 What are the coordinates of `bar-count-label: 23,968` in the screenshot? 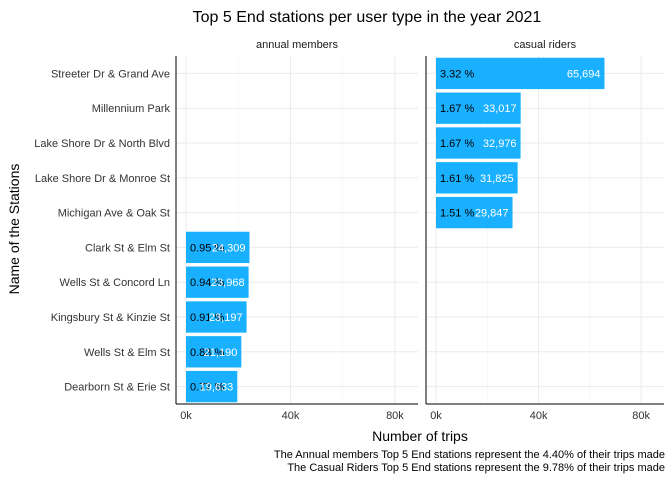 It's located at (228, 283).